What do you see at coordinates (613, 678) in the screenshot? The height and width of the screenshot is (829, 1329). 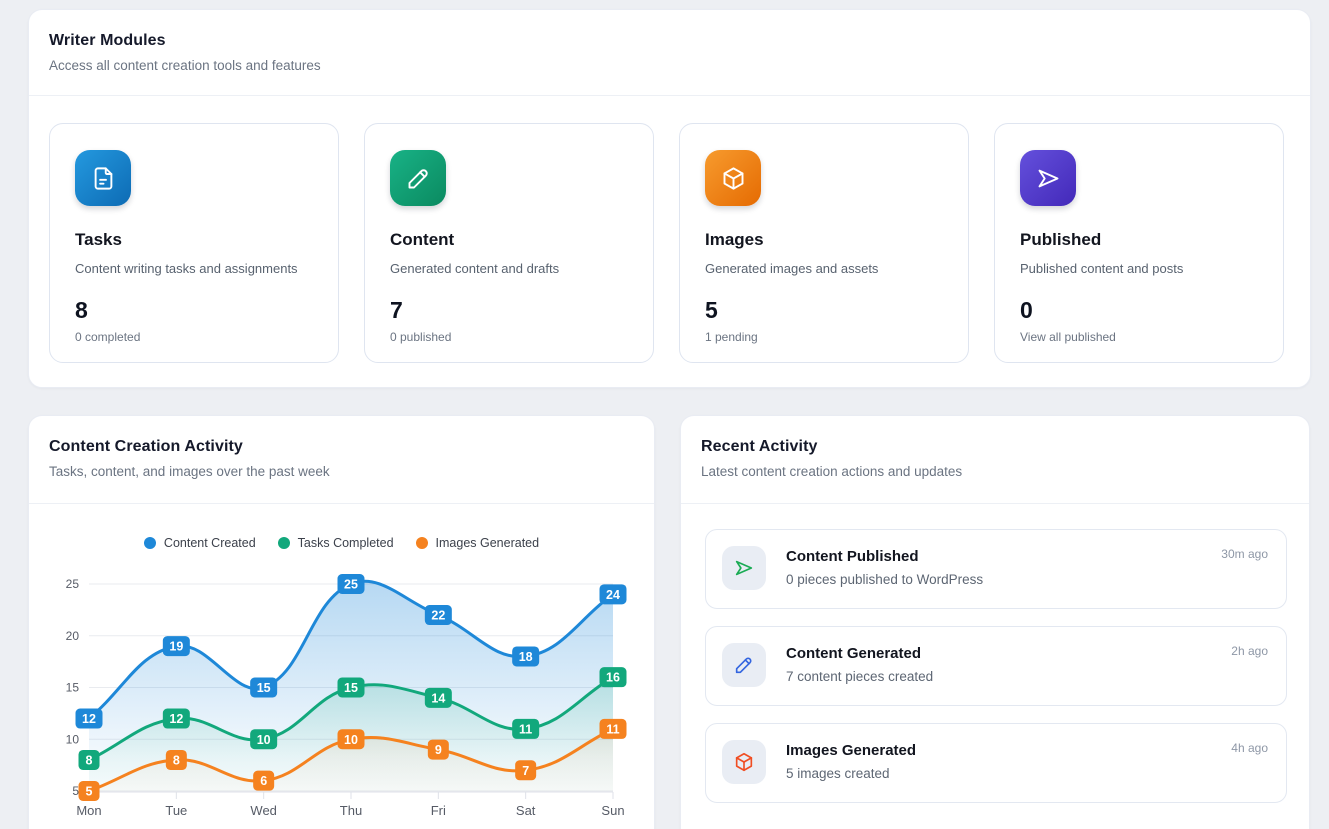 I see `svg-text: 16` at bounding box center [613, 678].